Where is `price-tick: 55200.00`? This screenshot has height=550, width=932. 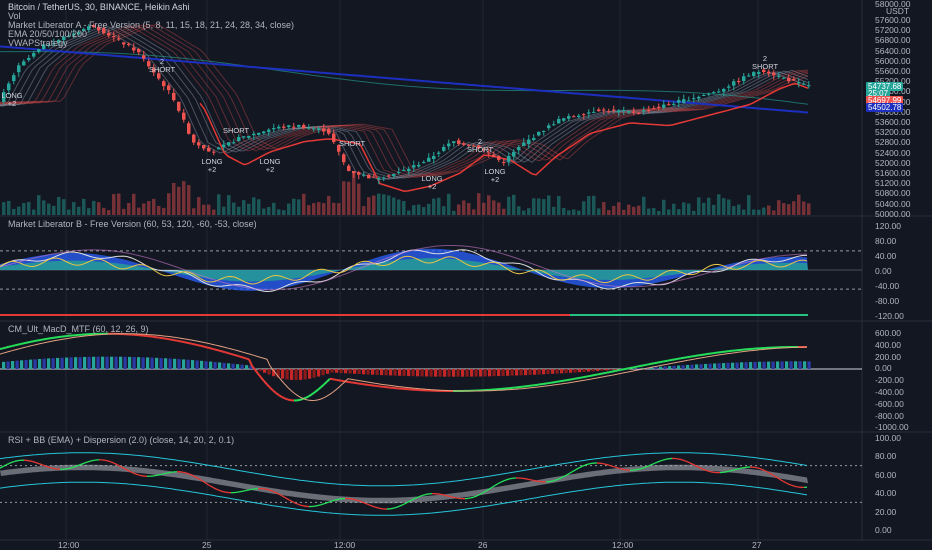 price-tick: 55200.00 is located at coordinates (892, 81).